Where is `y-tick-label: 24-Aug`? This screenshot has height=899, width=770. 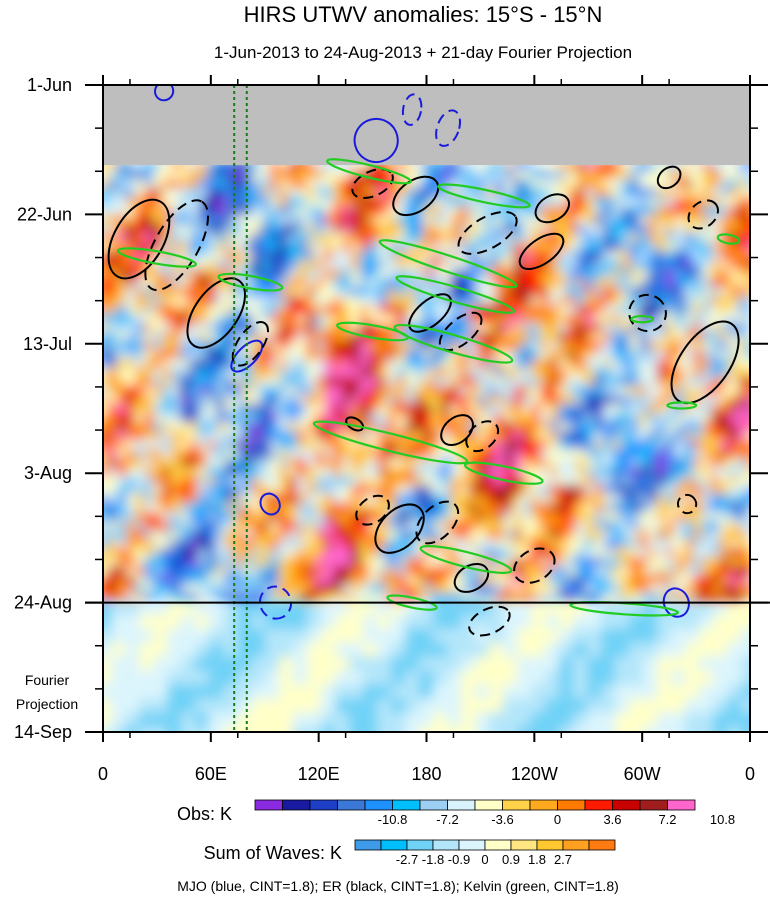 y-tick-label: 24-Aug is located at coordinates (43, 603).